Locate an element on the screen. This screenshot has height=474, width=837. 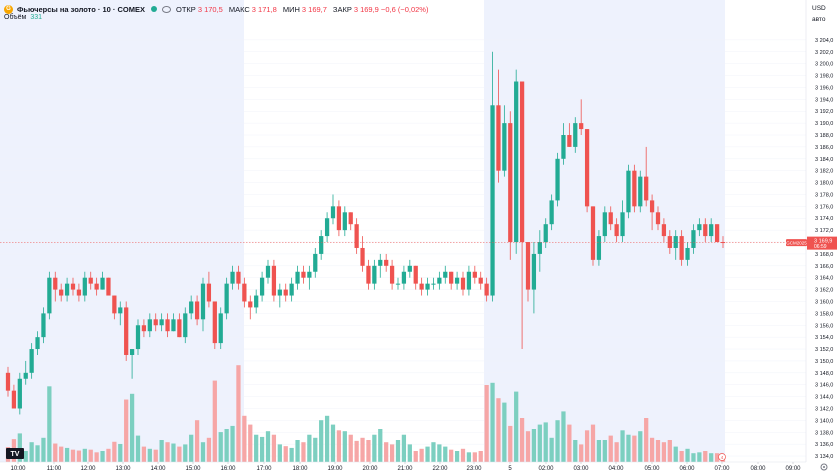
svg-text: TV is located at coordinates (15, 454).